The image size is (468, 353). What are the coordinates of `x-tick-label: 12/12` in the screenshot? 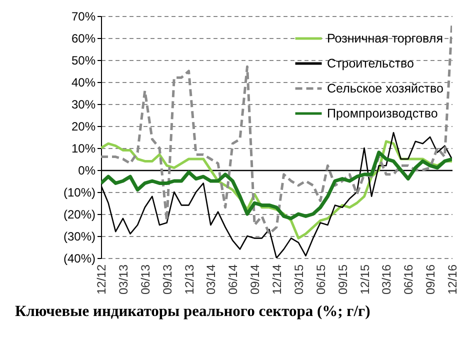 It's located at (101, 279).